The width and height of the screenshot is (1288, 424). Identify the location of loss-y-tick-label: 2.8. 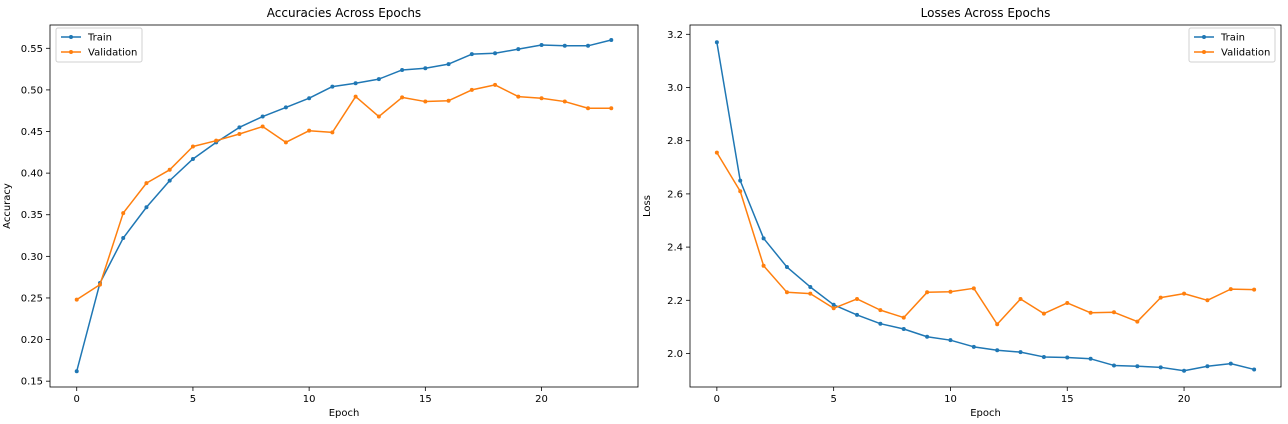
(675, 141).